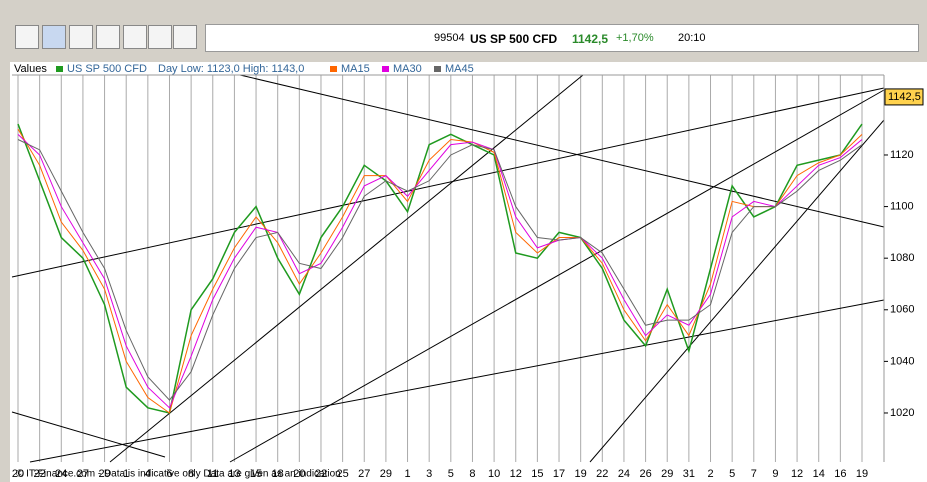 Image resolution: width=927 pixels, height=482 pixels. Describe the element at coordinates (902, 258) in the screenshot. I see `y-tick-label: 1080` at that location.